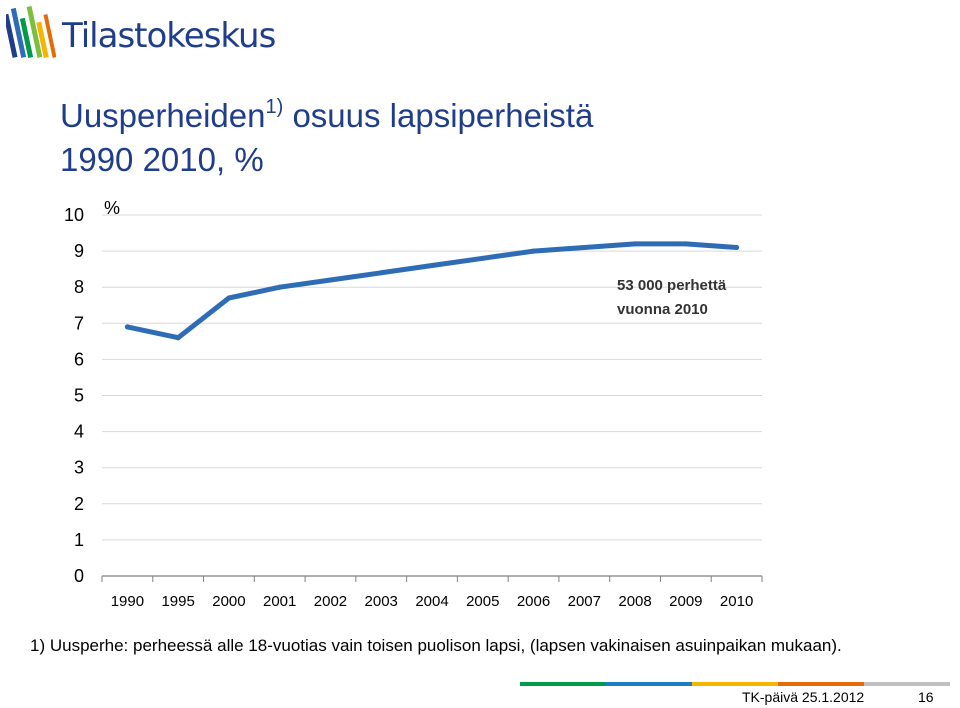  What do you see at coordinates (112, 208) in the screenshot?
I see `y-axis-unit-label: %` at bounding box center [112, 208].